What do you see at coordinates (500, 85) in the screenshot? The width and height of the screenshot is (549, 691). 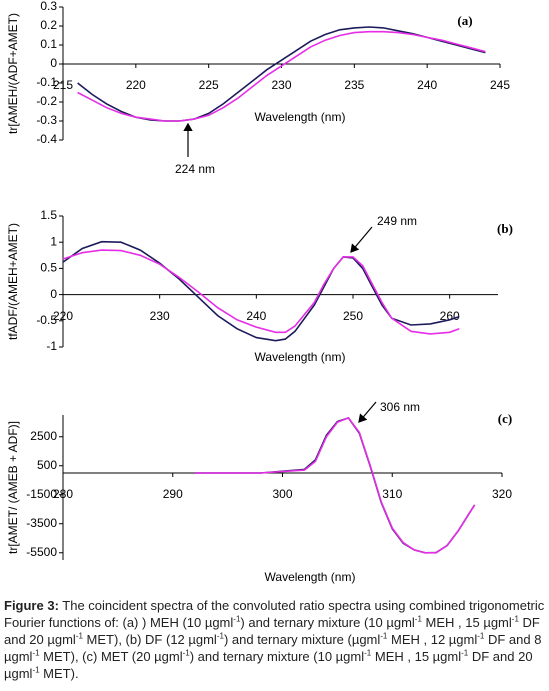 I see `x-tick-label: 245` at bounding box center [500, 85].